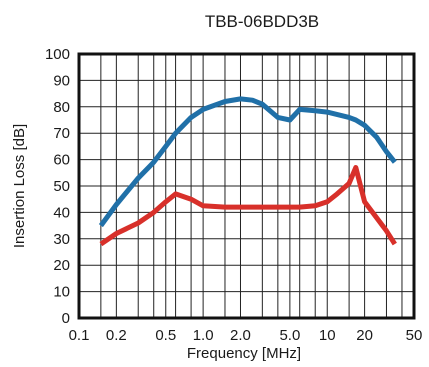 This screenshot has height=367, width=429. I want to click on y-tick-label: 100, so click(57, 54).